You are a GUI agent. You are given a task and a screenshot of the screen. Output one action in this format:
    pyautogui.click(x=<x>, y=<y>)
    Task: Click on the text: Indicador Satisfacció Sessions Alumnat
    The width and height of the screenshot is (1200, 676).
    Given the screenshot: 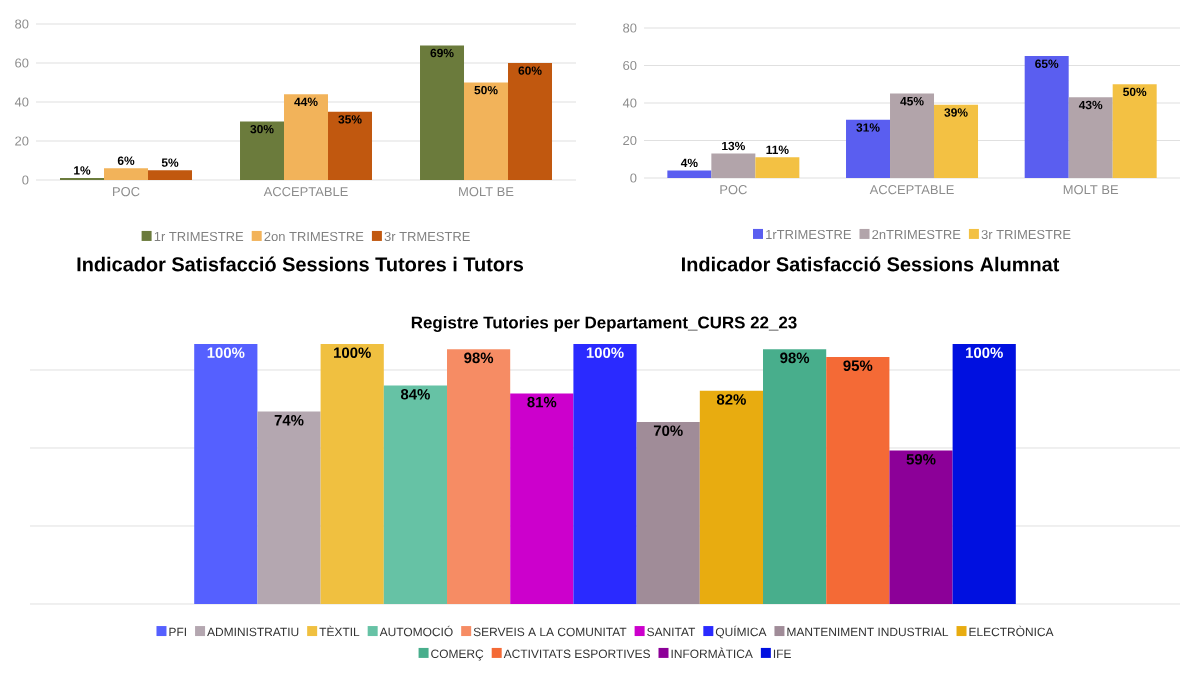 What is the action you would take?
    pyautogui.click(x=871, y=264)
    